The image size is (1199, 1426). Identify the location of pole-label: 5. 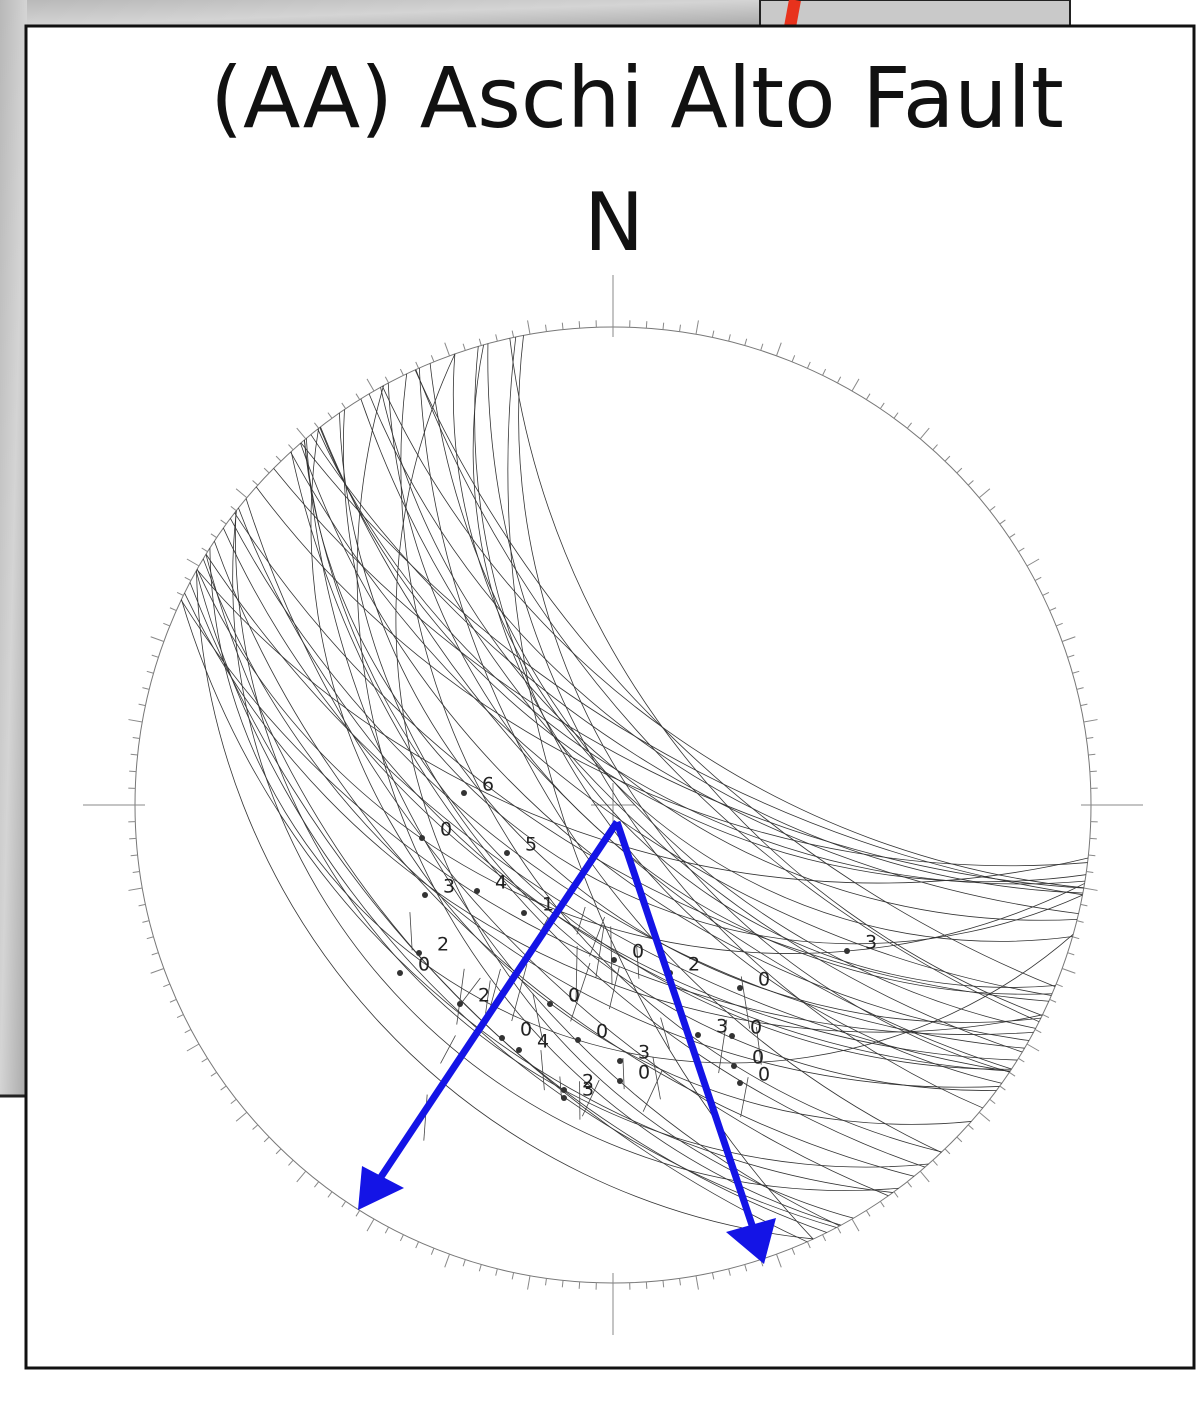
(531, 845).